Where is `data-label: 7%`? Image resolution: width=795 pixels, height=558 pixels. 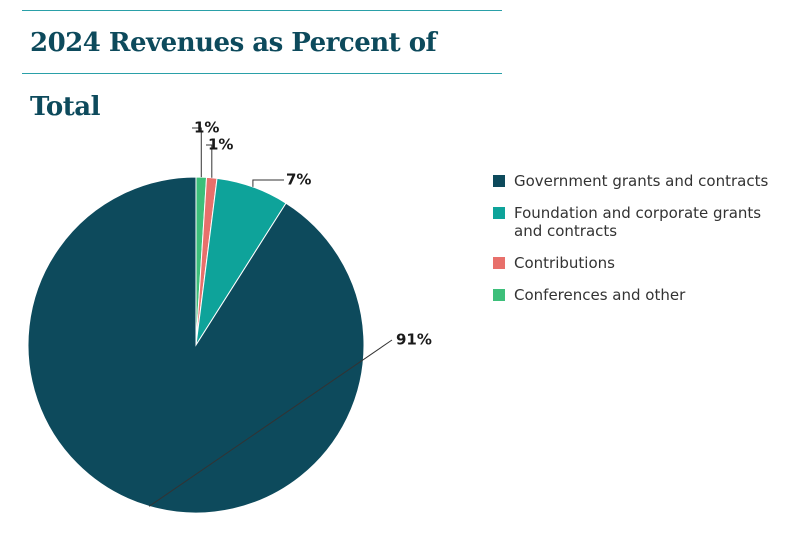
data-label: 7% is located at coordinates (298, 180).